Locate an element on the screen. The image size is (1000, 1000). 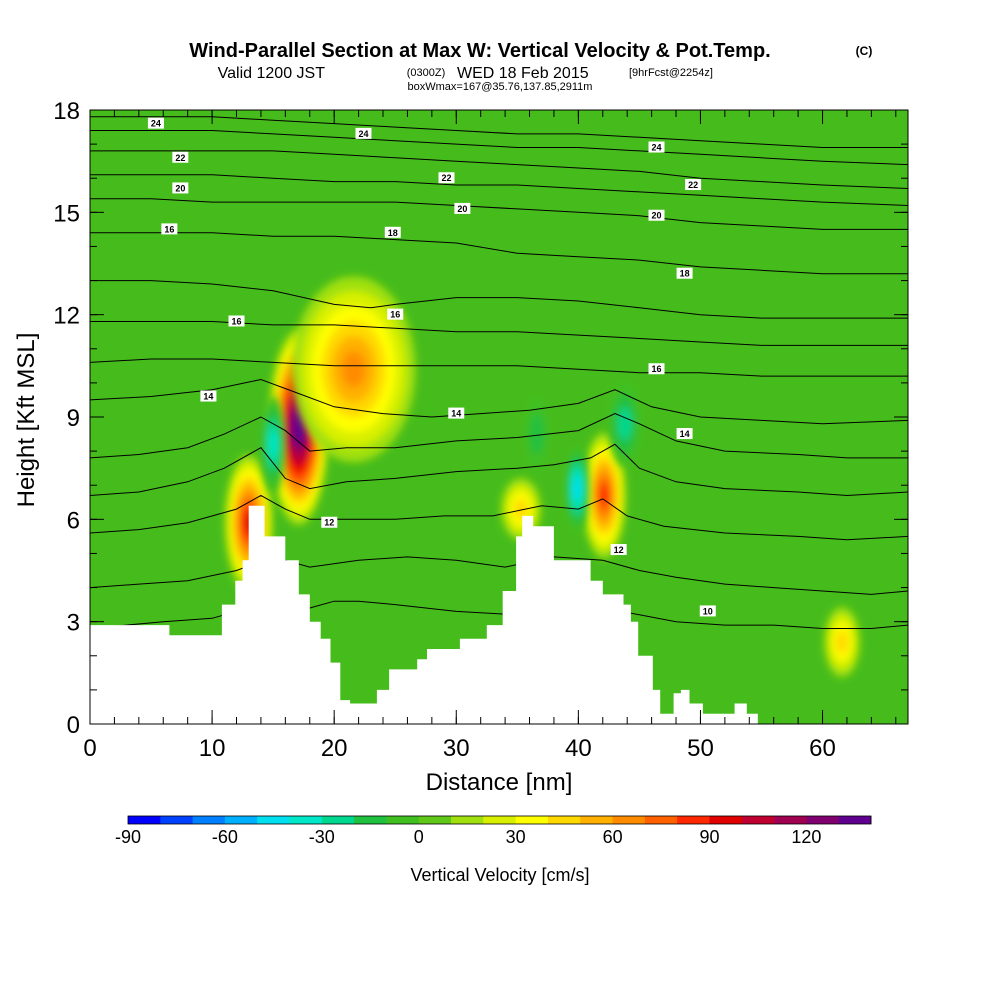
contour-label: 18 is located at coordinates (392, 232).